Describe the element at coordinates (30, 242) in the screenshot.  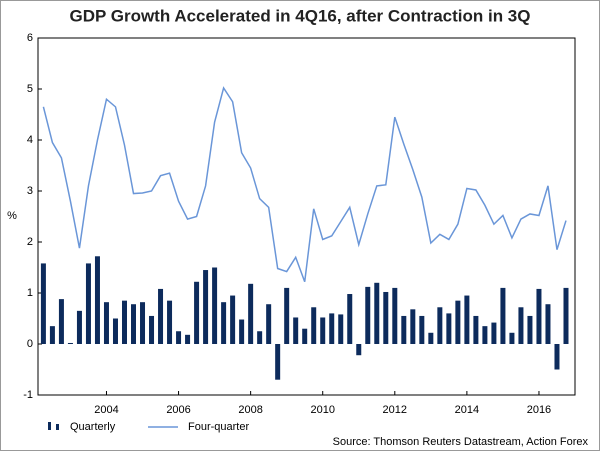
I see `y-tick-label: 2` at that location.